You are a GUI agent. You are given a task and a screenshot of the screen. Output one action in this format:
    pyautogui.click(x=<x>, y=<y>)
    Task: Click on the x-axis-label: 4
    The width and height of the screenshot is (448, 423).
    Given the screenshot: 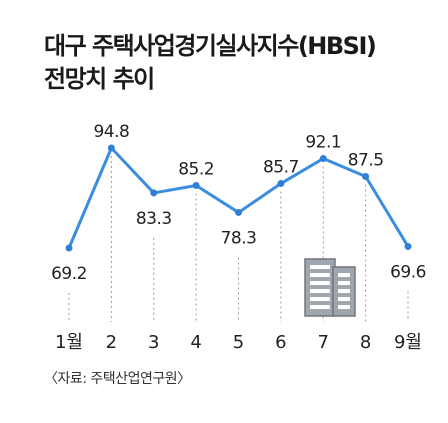 What is the action you would take?
    pyautogui.click(x=195, y=342)
    